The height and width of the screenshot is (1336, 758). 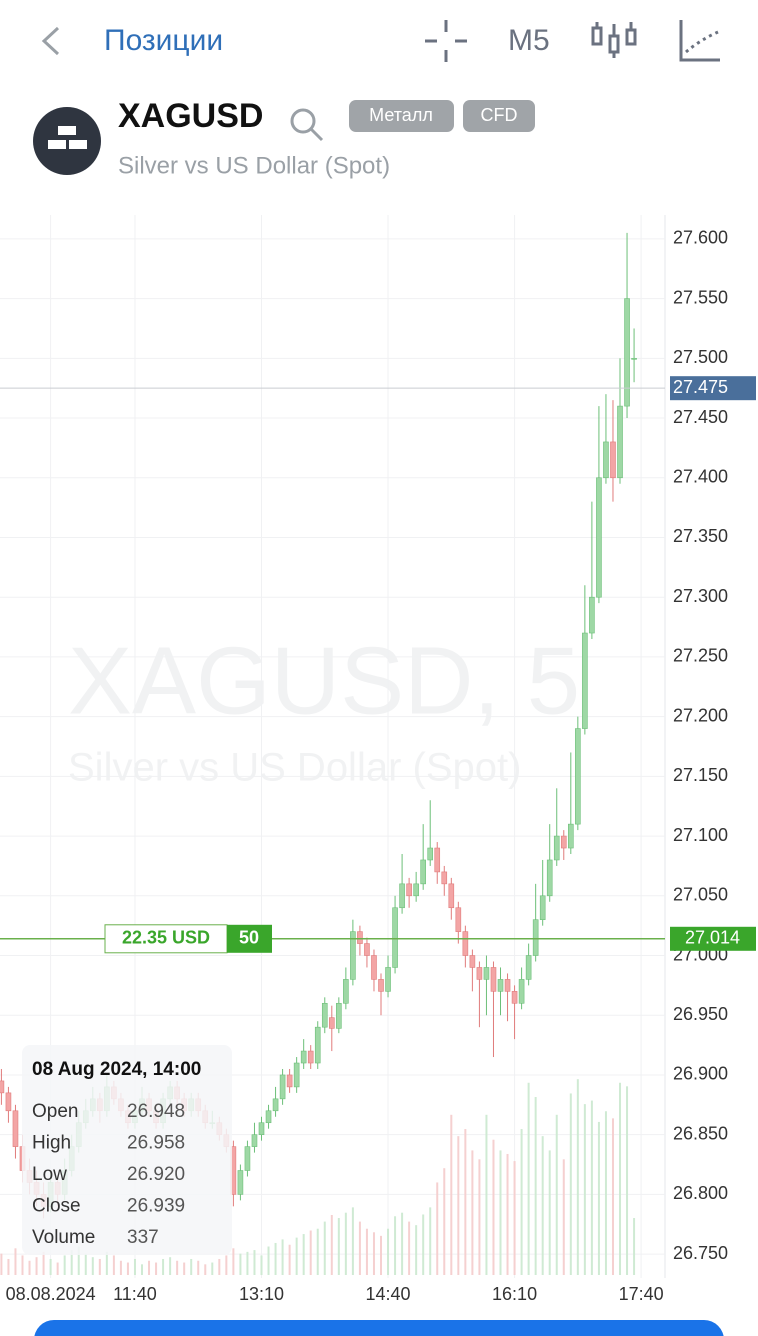 What do you see at coordinates (529, 40) in the screenshot?
I see `timeframe: M5` at bounding box center [529, 40].